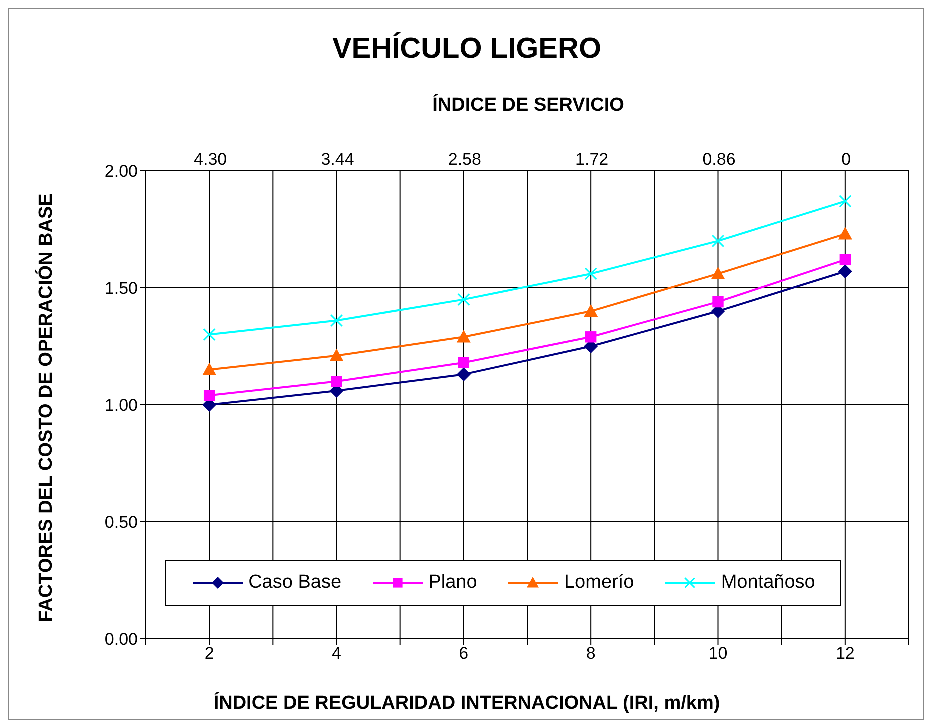 The height and width of the screenshot is (728, 932). What do you see at coordinates (209, 654) in the screenshot?
I see `x-tick-label: 2` at bounding box center [209, 654].